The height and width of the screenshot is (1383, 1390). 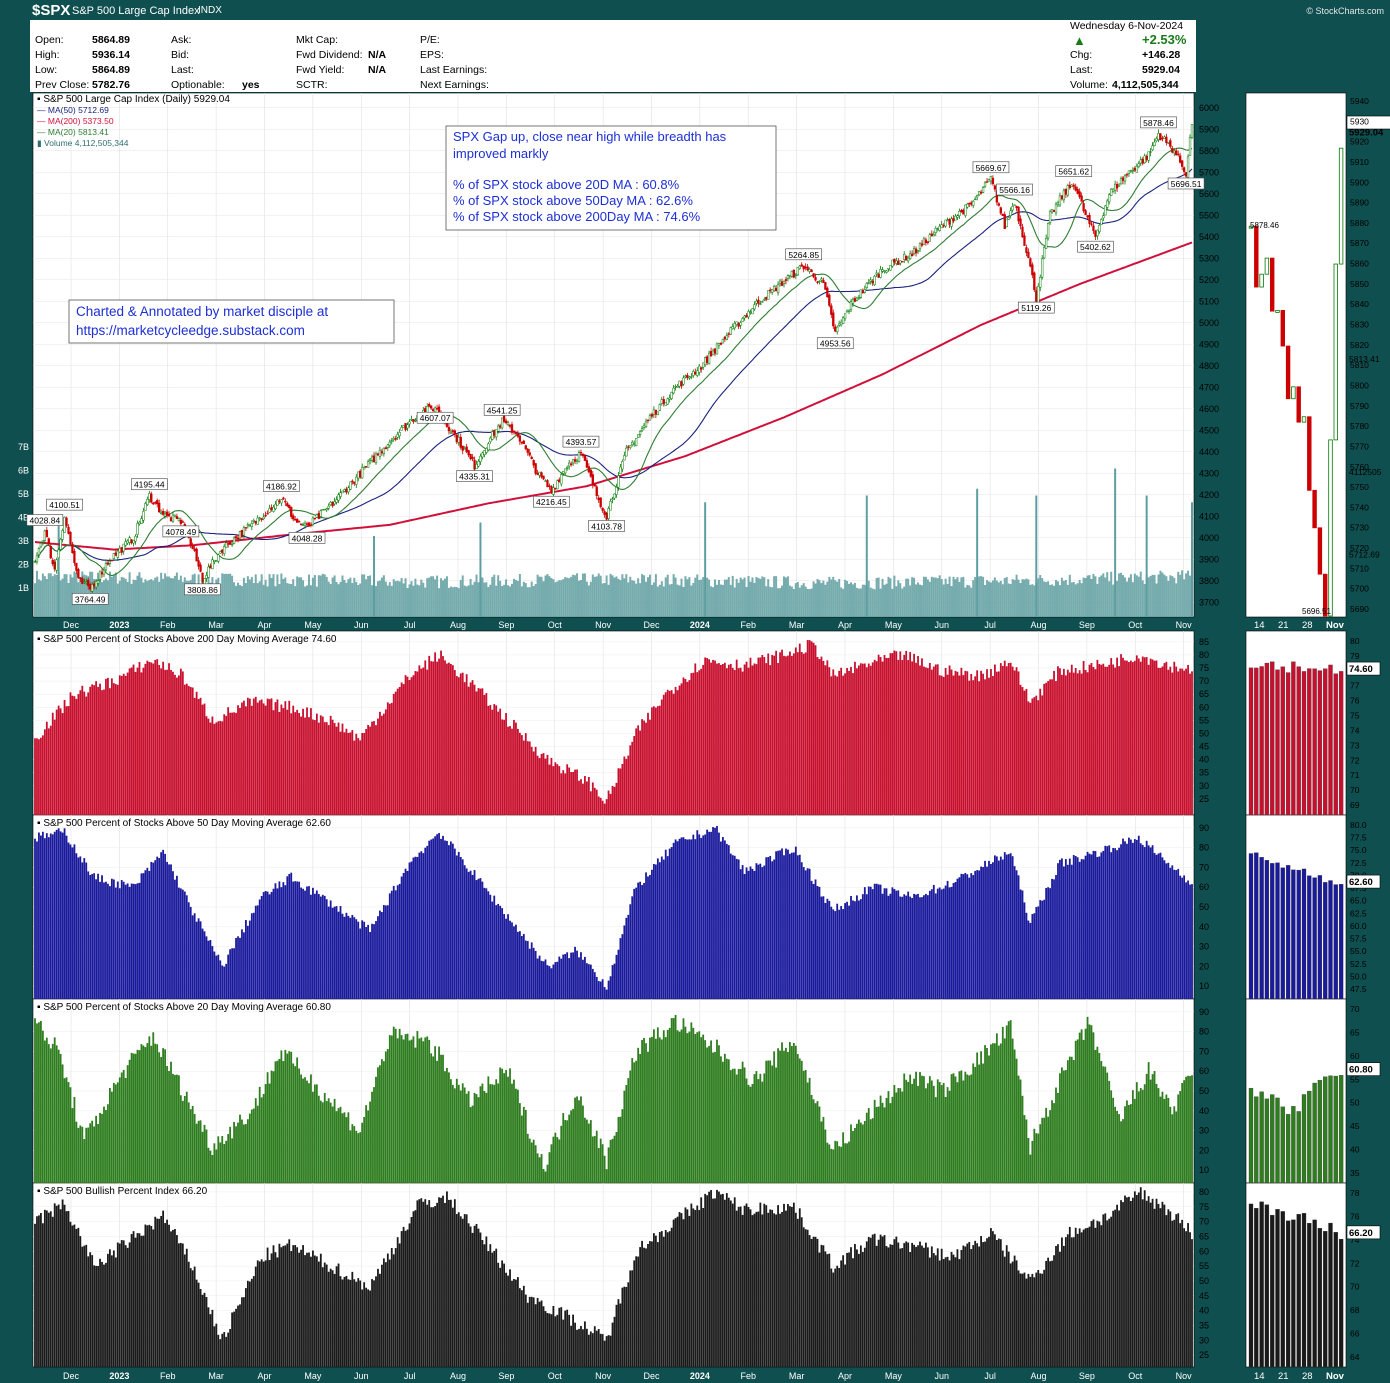 I want to click on up-arrow-icon: ▲, so click(x=1079, y=40).